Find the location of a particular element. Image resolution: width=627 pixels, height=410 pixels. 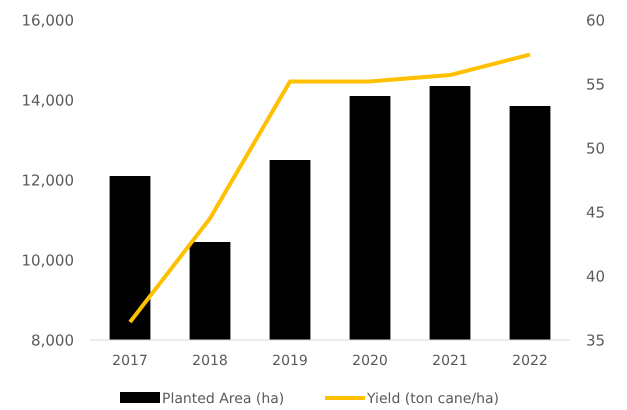

x-tick-label: 2022 is located at coordinates (530, 361).